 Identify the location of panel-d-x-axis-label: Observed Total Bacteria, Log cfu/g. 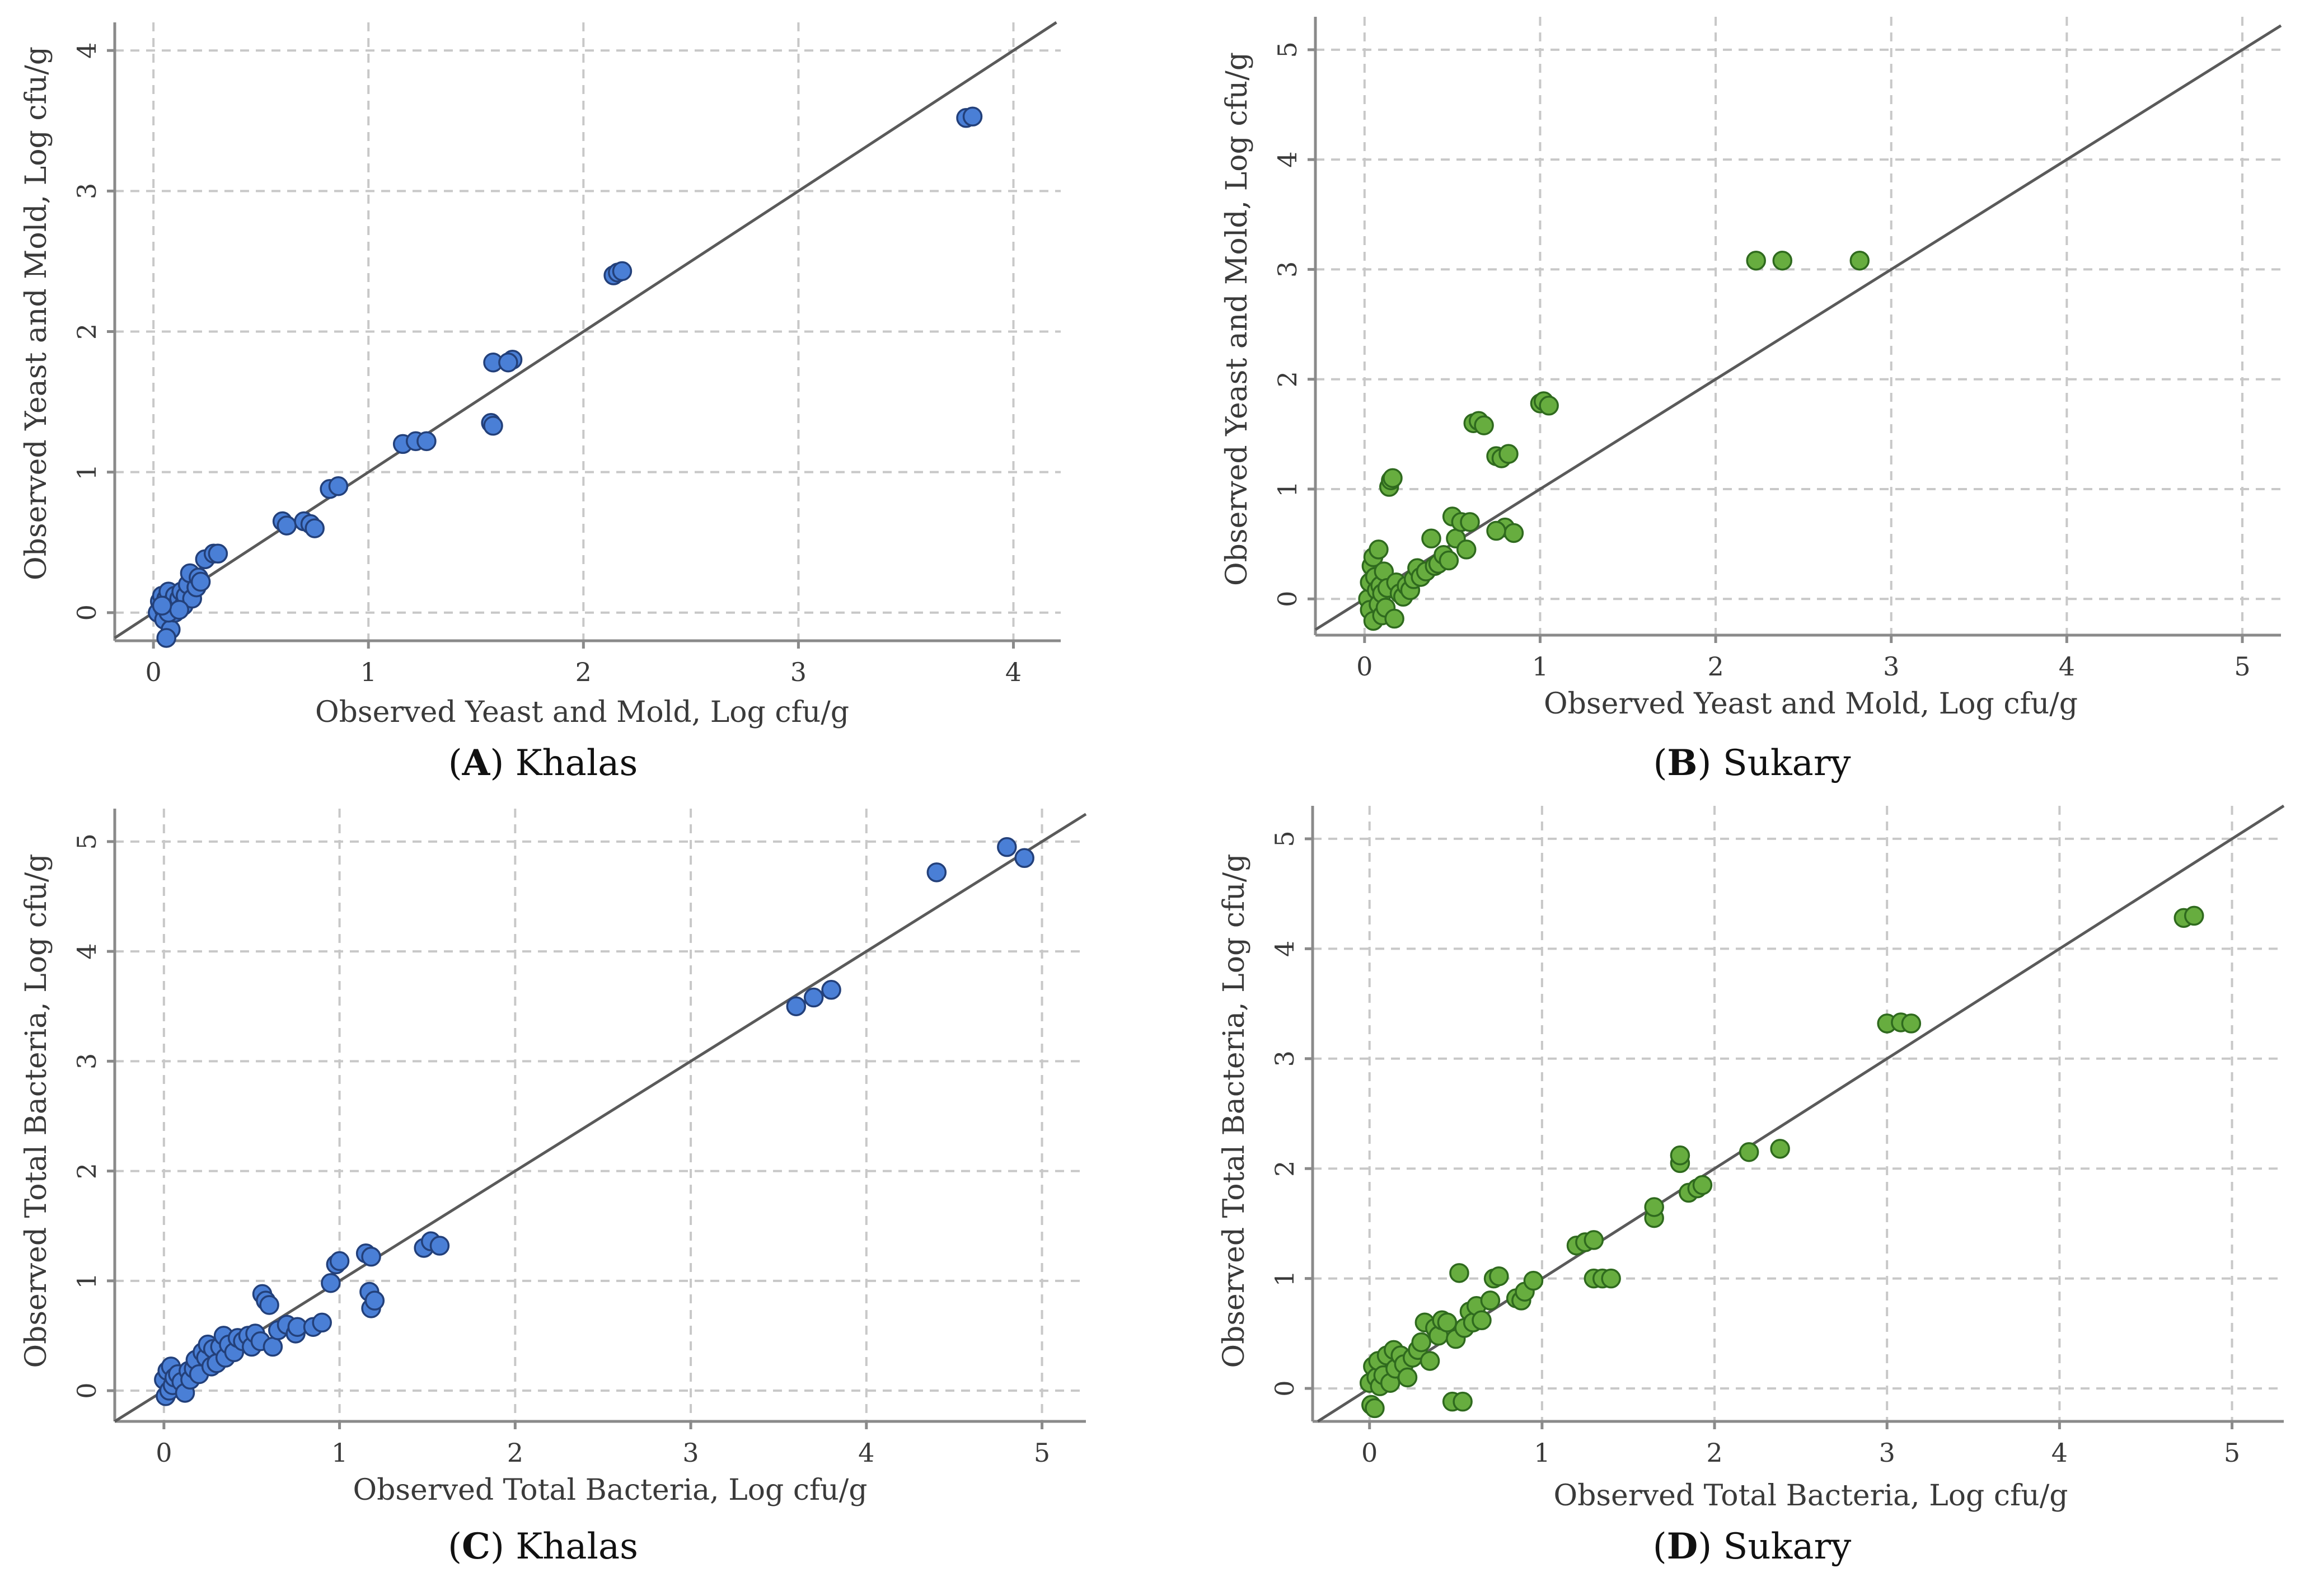
(1810, 1496).